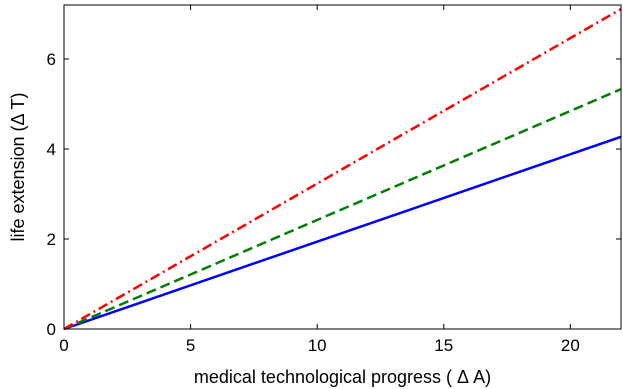 The width and height of the screenshot is (623, 389). I want to click on y-tick-label: 0, so click(51, 329).